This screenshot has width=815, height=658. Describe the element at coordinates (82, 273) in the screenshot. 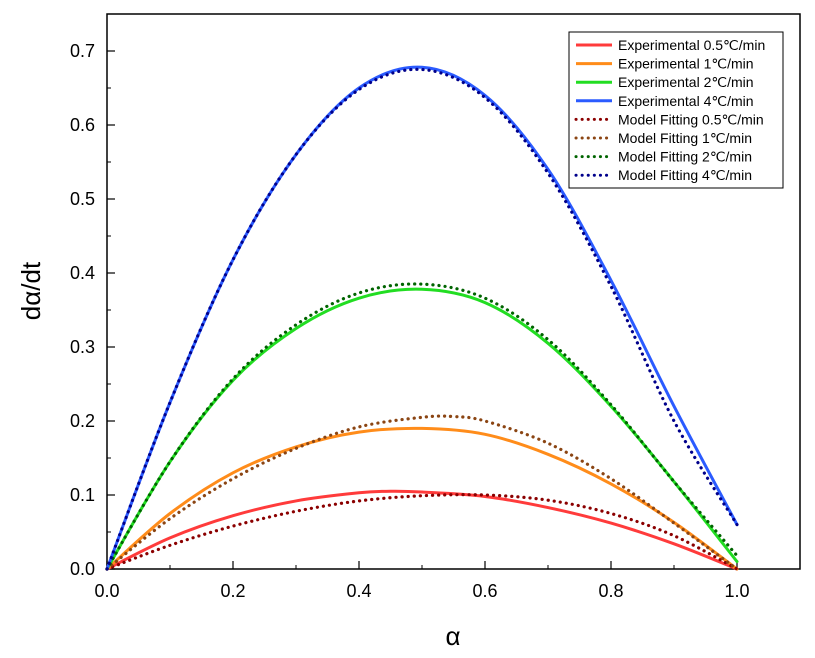

I see `y-tick-label: 0.4` at that location.